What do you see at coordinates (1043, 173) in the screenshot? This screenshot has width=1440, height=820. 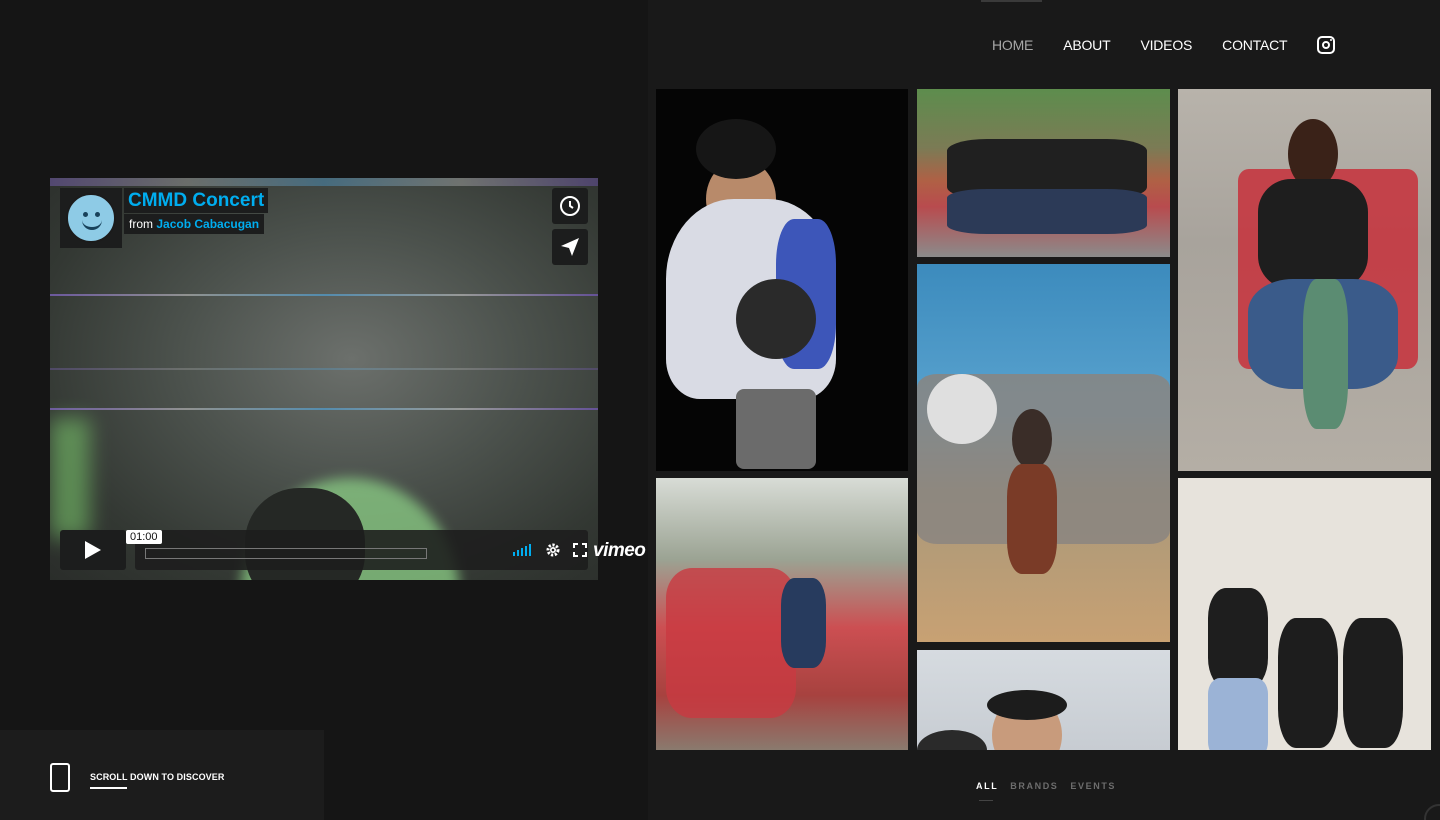 I see `photo-group-bench` at bounding box center [1043, 173].